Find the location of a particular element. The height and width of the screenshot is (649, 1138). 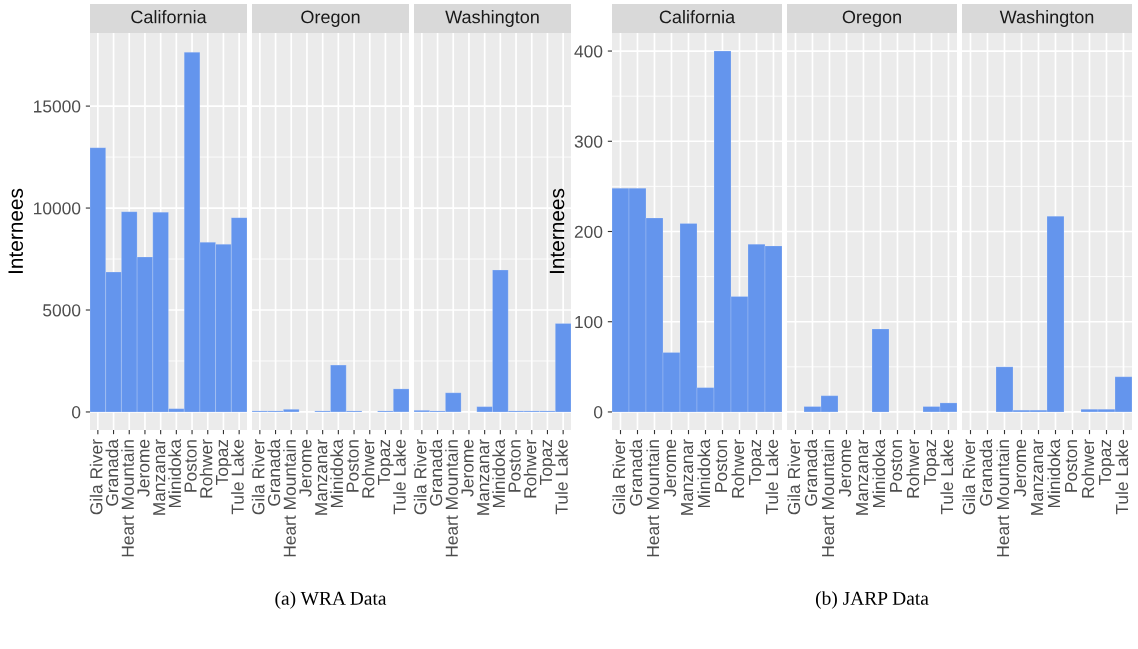

text: (a) WRA Data is located at coordinates (331, 600).